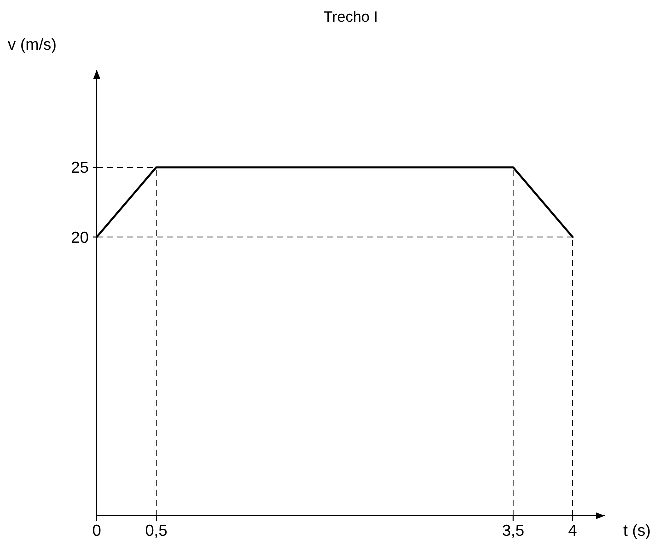  Describe the element at coordinates (97, 531) in the screenshot. I see `x-tick-label: 0` at that location.